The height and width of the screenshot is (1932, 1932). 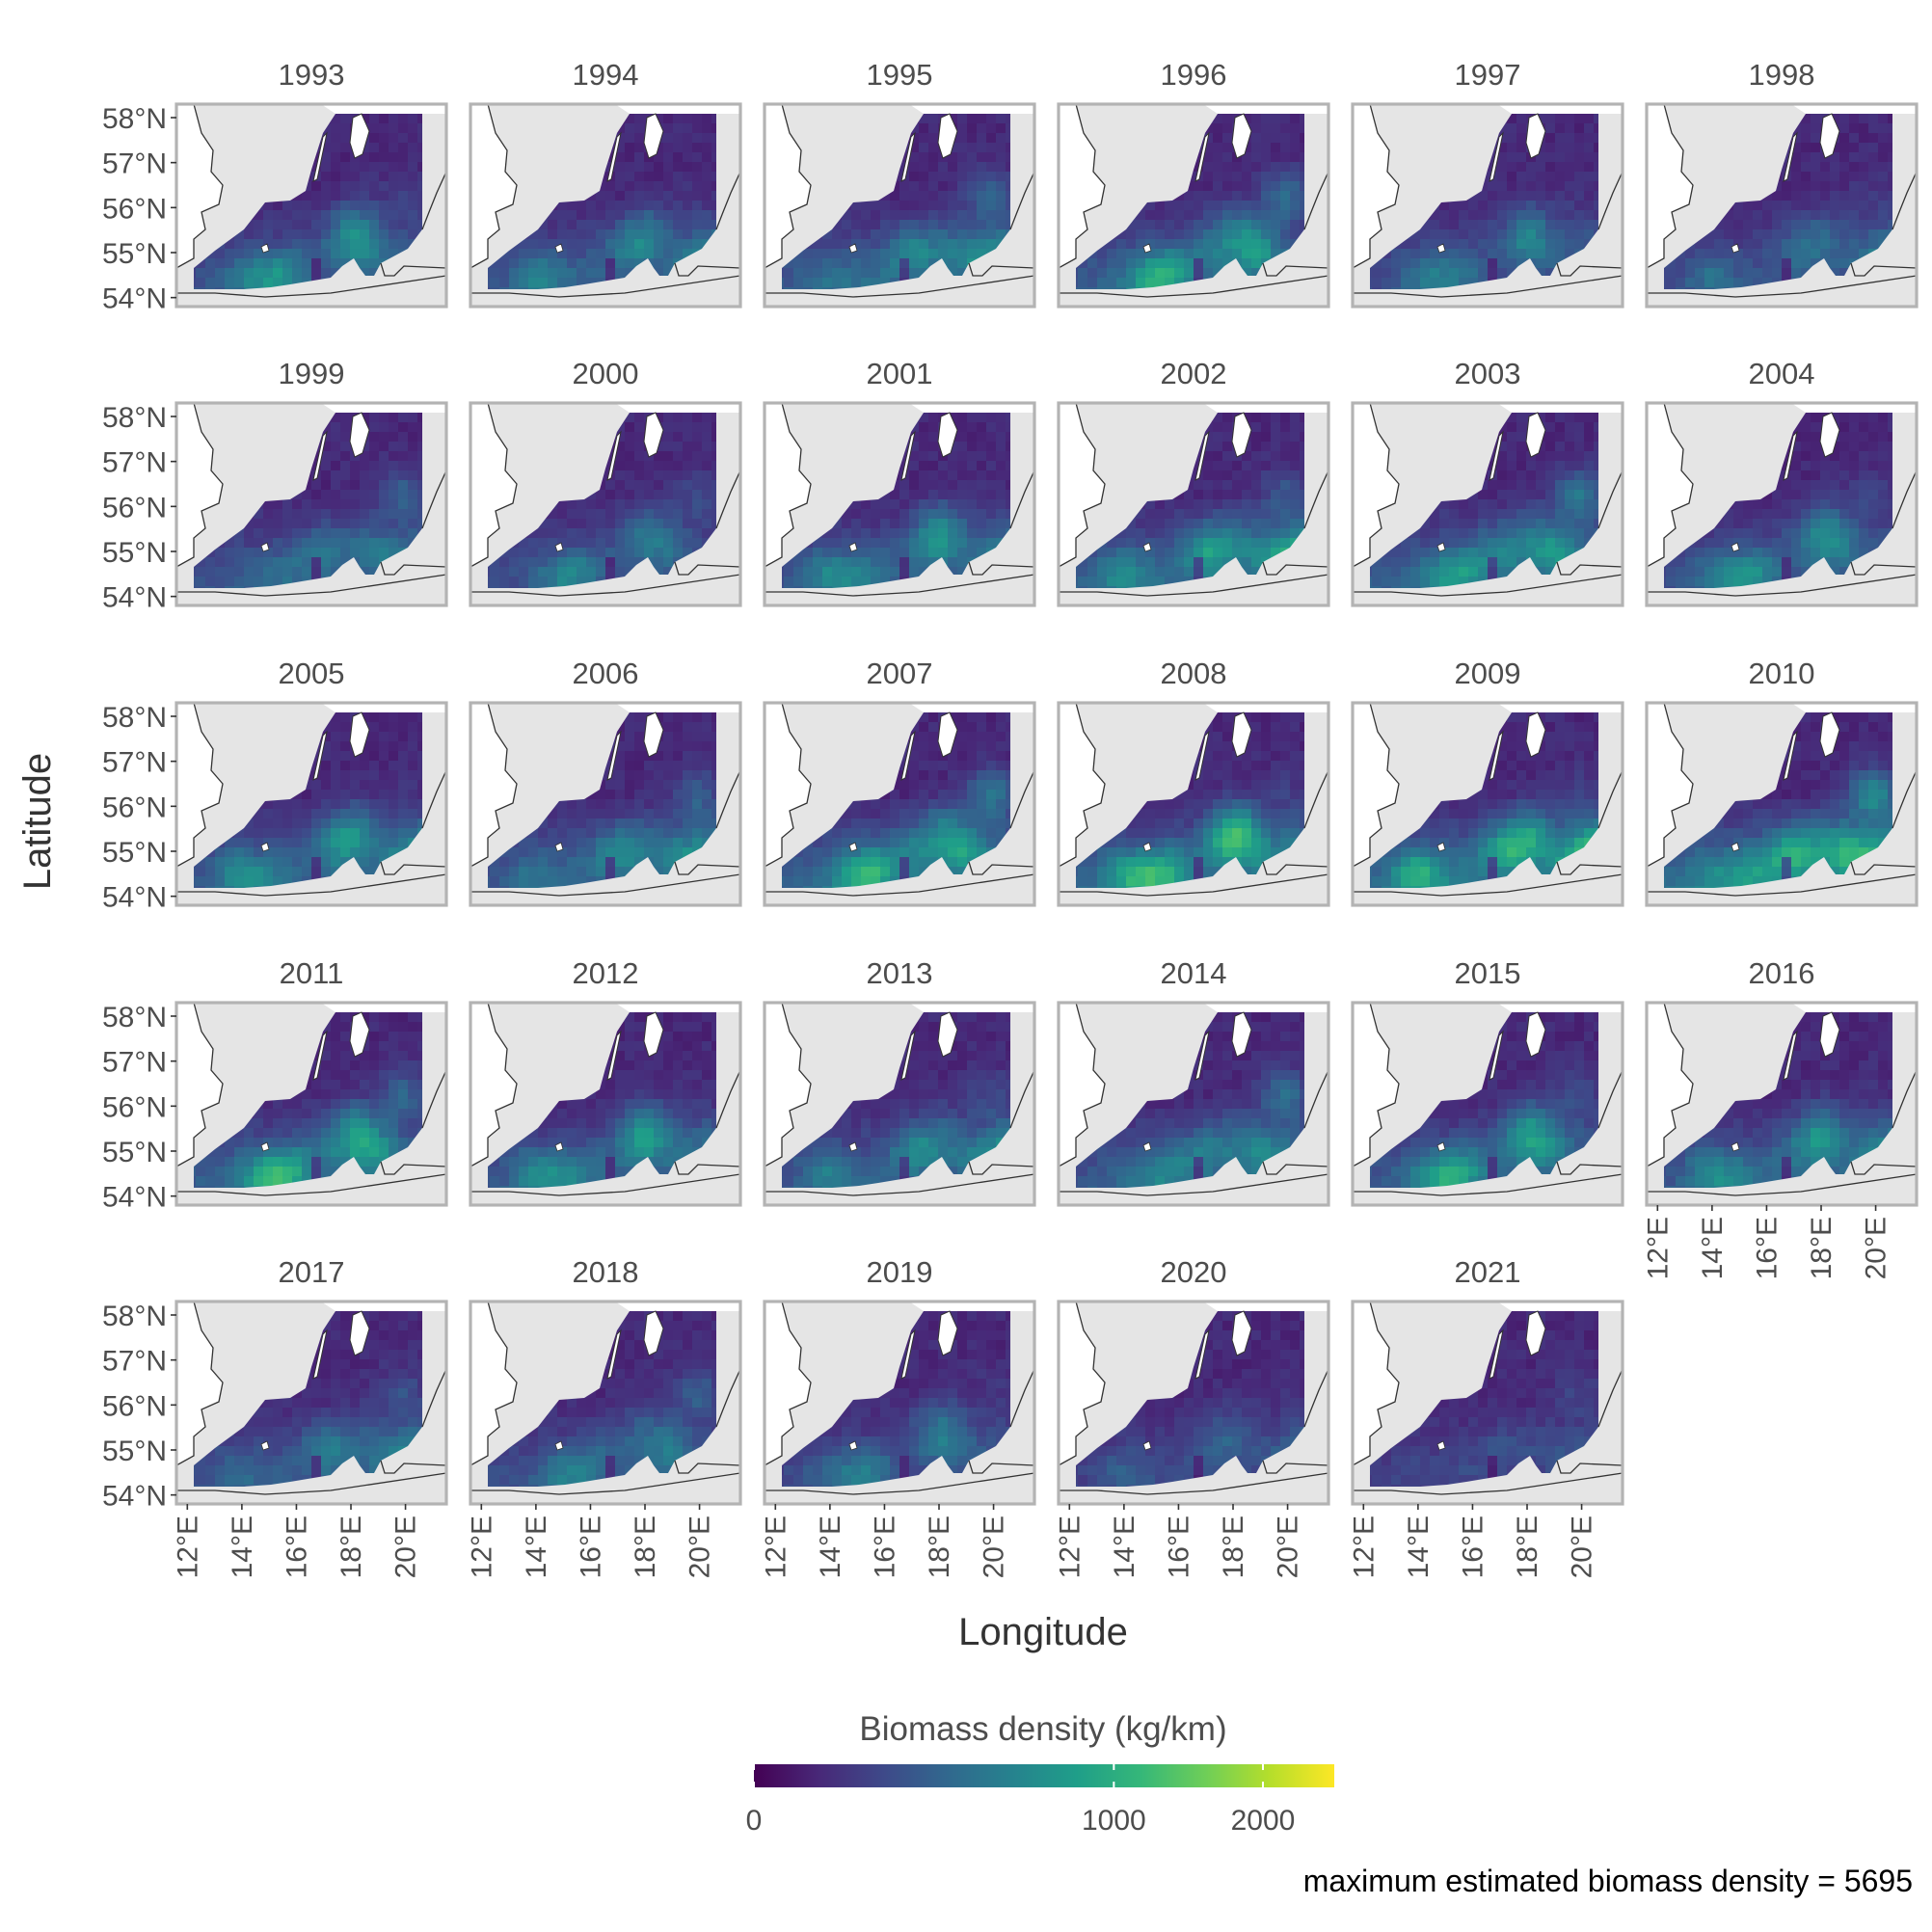 What do you see at coordinates (1193, 184) in the screenshot?
I see `map-panel-1996: 1996` at bounding box center [1193, 184].